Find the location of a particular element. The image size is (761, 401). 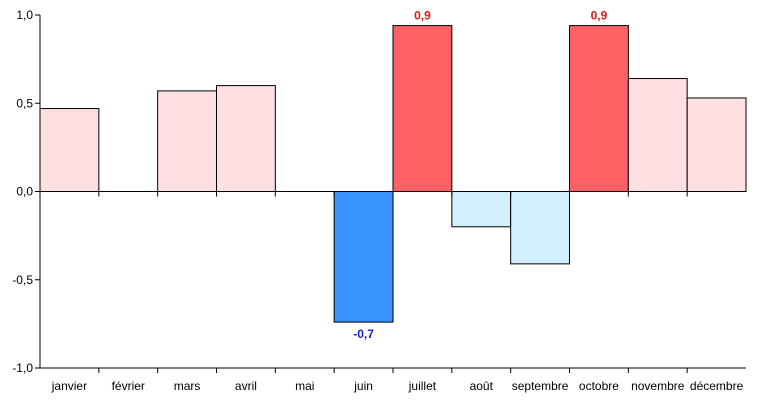

data-label-juin: -0,7 is located at coordinates (363, 334).